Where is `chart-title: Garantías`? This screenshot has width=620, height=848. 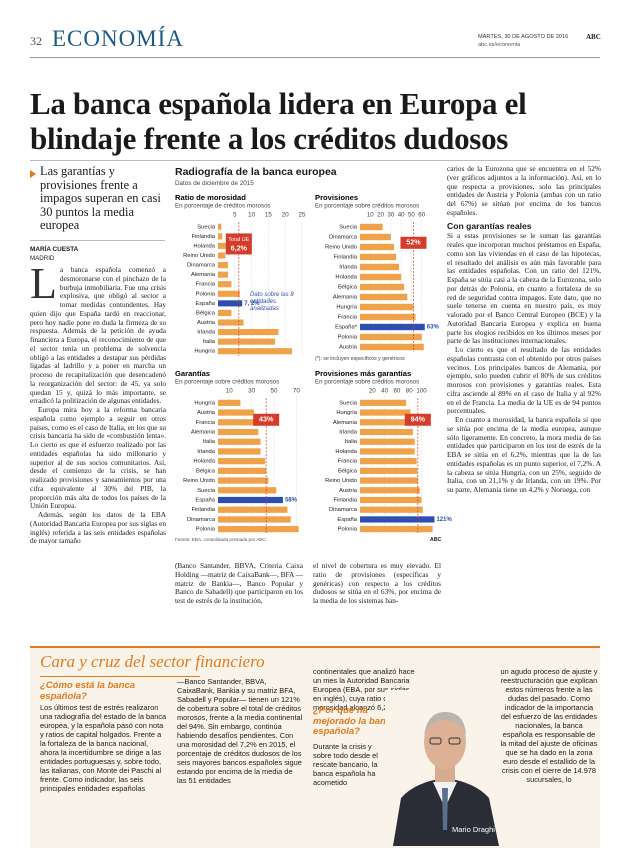
chart-title: Garantías is located at coordinates (192, 373).